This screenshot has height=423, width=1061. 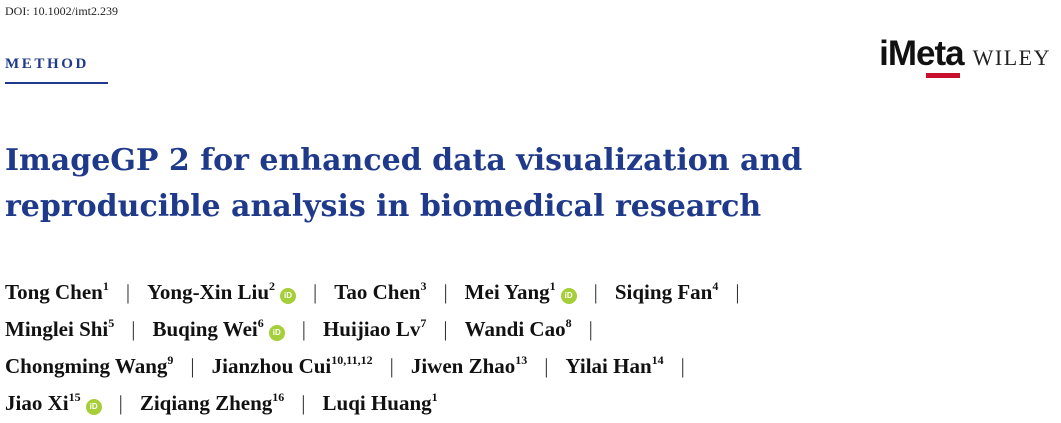 I want to click on author-affiliation: 13, so click(x=521, y=360).